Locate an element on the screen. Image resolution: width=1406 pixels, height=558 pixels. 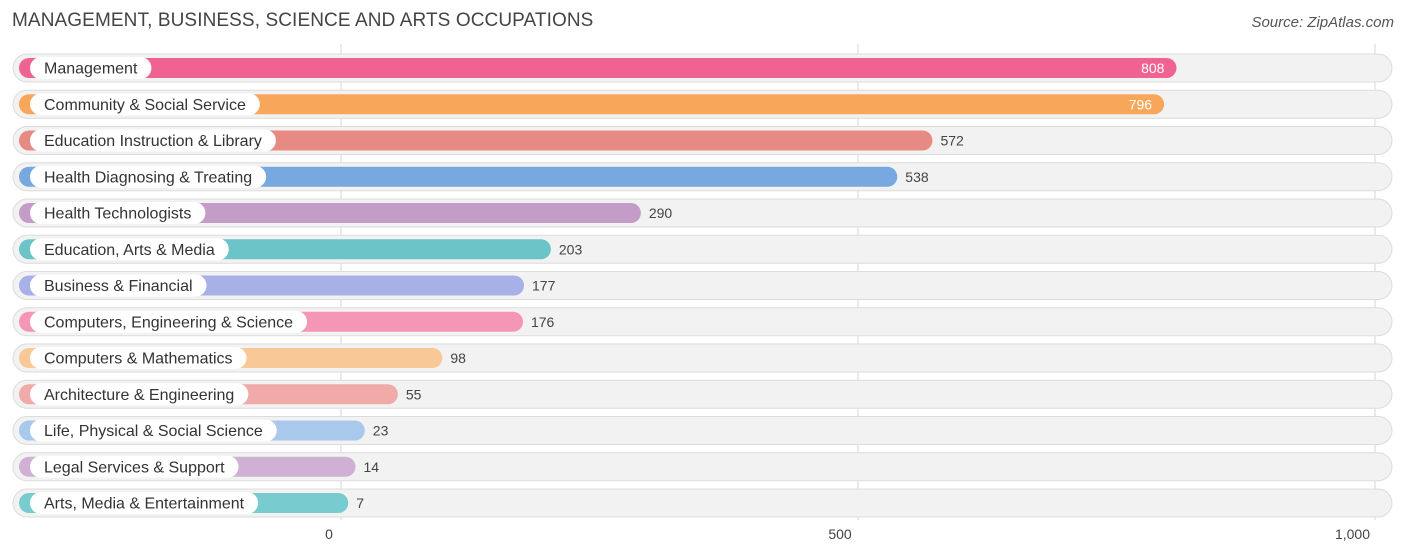
value-label: 7 is located at coordinates (360, 503).